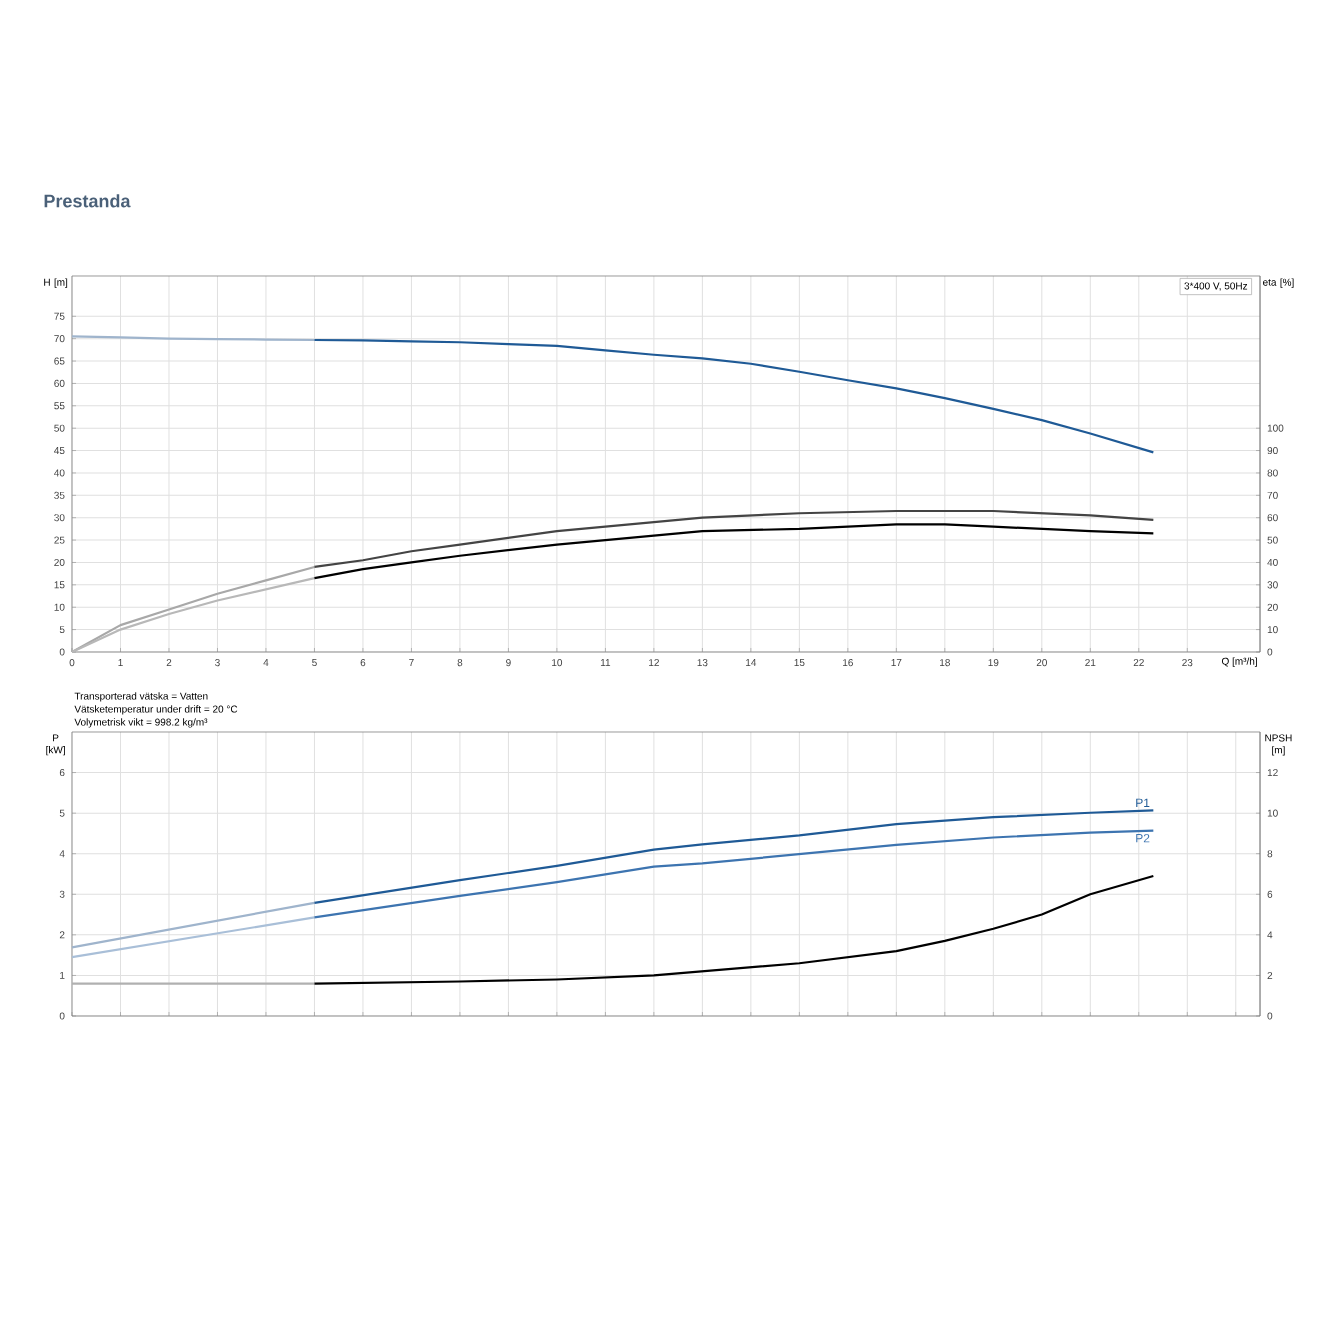 This screenshot has height=1320, width=1320. Describe the element at coordinates (87, 201) in the screenshot. I see `chart-title: Prestanda` at that location.